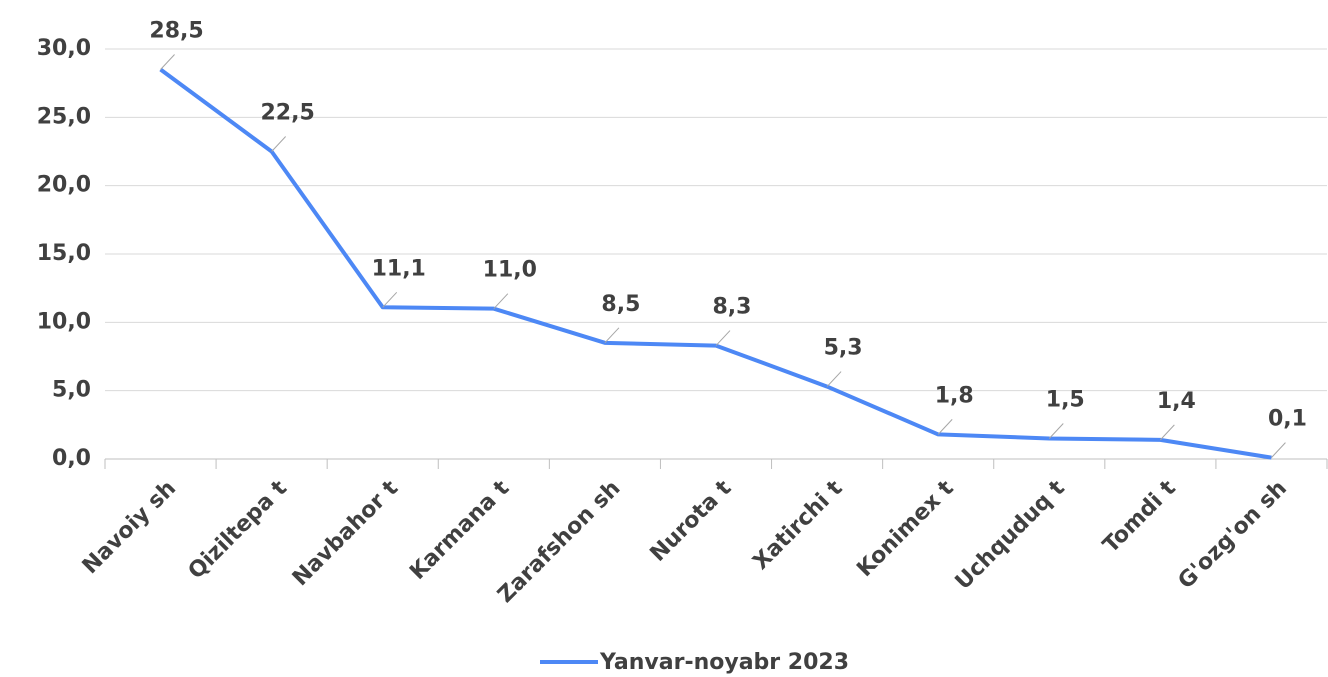 The image size is (1328, 677). Describe the element at coordinates (64, 185) in the screenshot. I see `y-tick-label: 20,0` at that location.